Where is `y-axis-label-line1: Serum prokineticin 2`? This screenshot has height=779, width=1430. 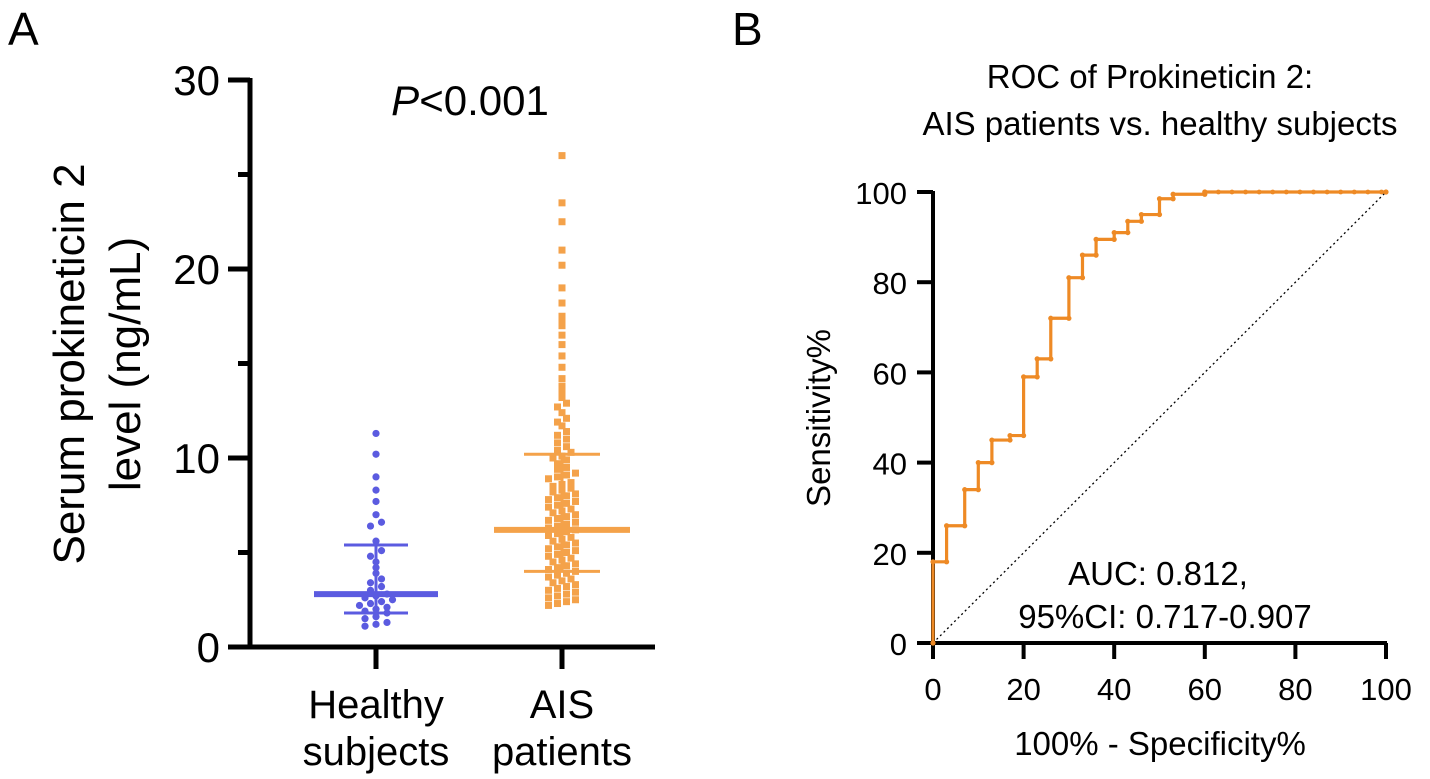 y-axis-label-line1: Serum prokineticin 2 is located at coordinates (69, 363).